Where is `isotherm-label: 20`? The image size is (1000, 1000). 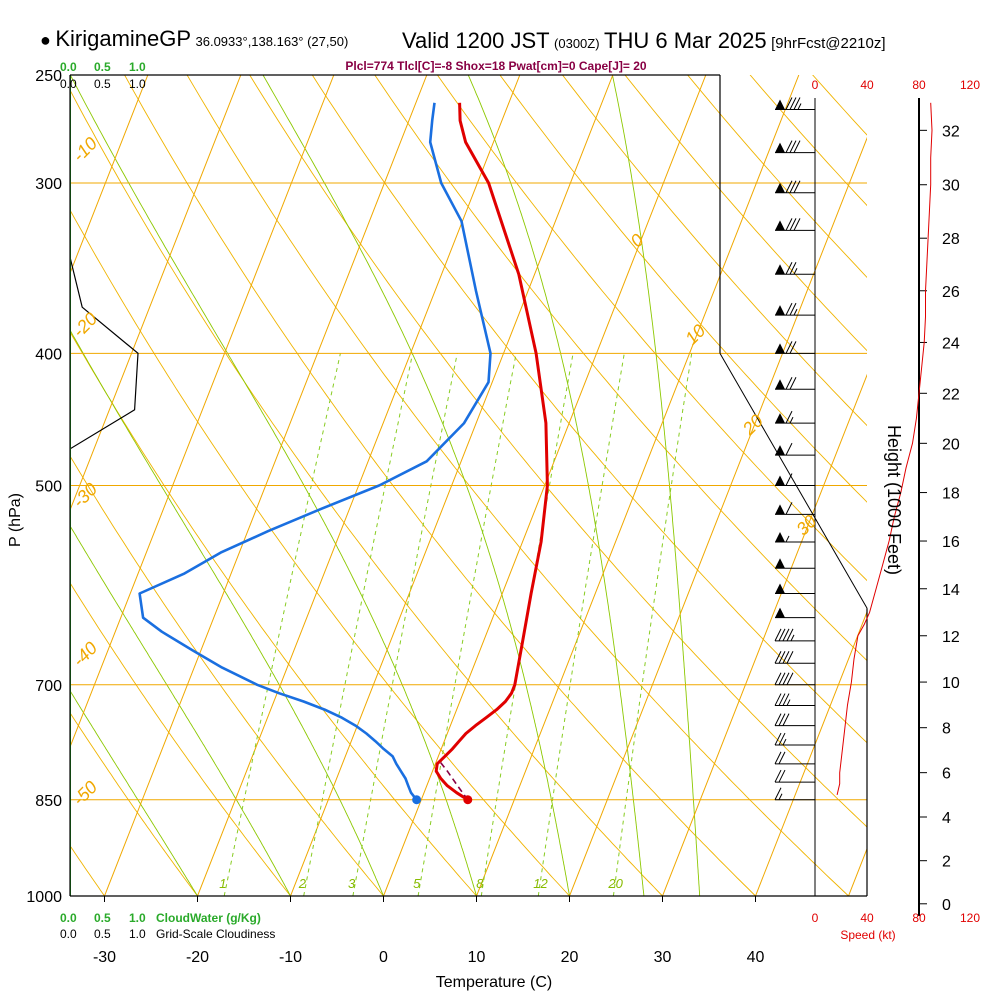
isotherm-label: 20 is located at coordinates (752, 425).